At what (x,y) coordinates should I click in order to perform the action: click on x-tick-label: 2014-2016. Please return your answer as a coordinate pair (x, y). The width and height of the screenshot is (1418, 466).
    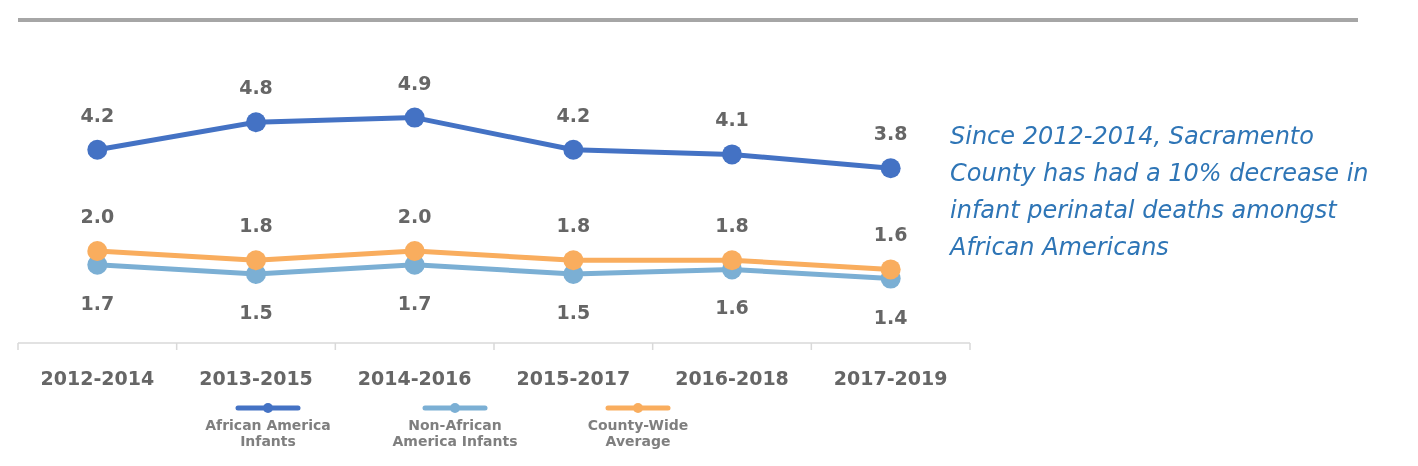
    Looking at the image, I should click on (414, 378).